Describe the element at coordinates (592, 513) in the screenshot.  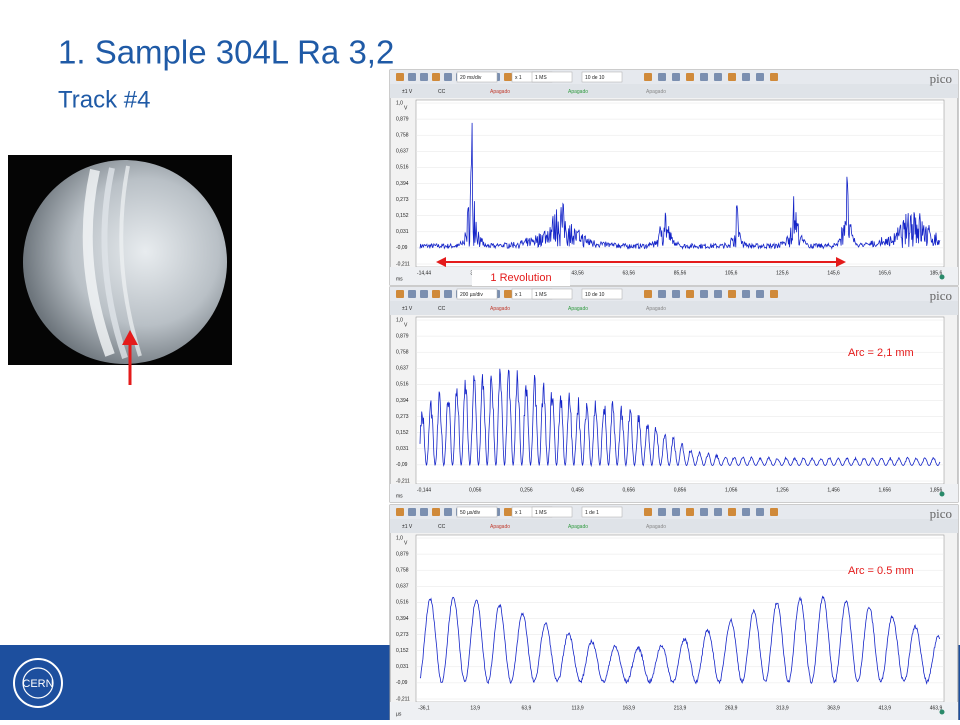
I see `toolbar-buffer: 1 de 1` at that location.